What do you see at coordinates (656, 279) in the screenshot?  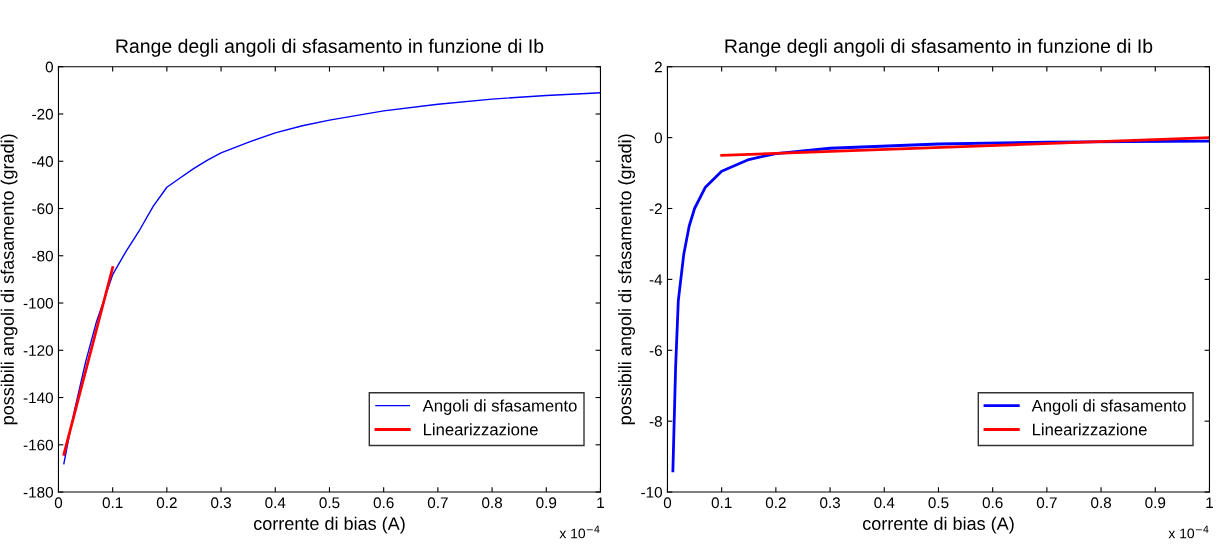 I see `y-tick-label: -4` at bounding box center [656, 279].